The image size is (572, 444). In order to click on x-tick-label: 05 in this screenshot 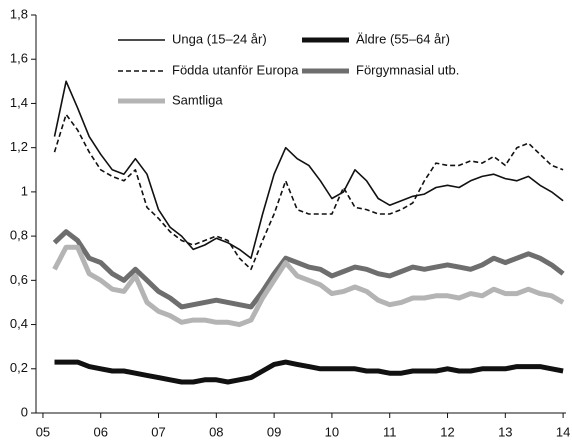, I will do `click(43, 431)`.